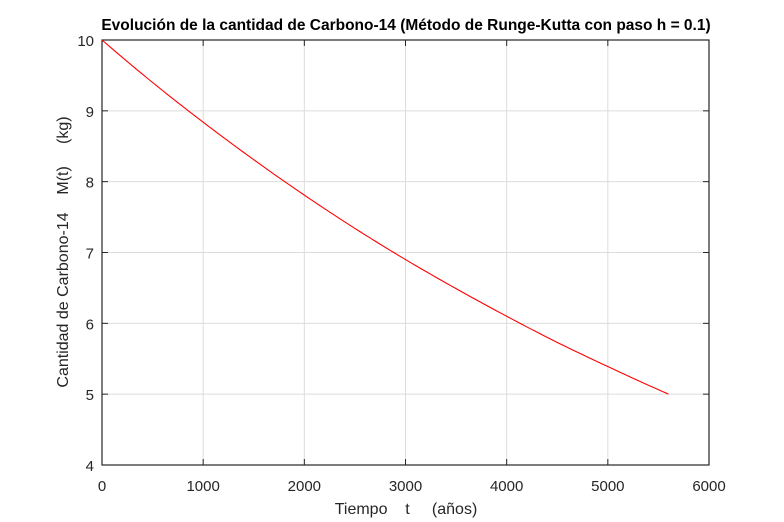 This screenshot has height=522, width=784. Describe the element at coordinates (304, 486) in the screenshot. I see `x-tick-label: 2000` at that location.